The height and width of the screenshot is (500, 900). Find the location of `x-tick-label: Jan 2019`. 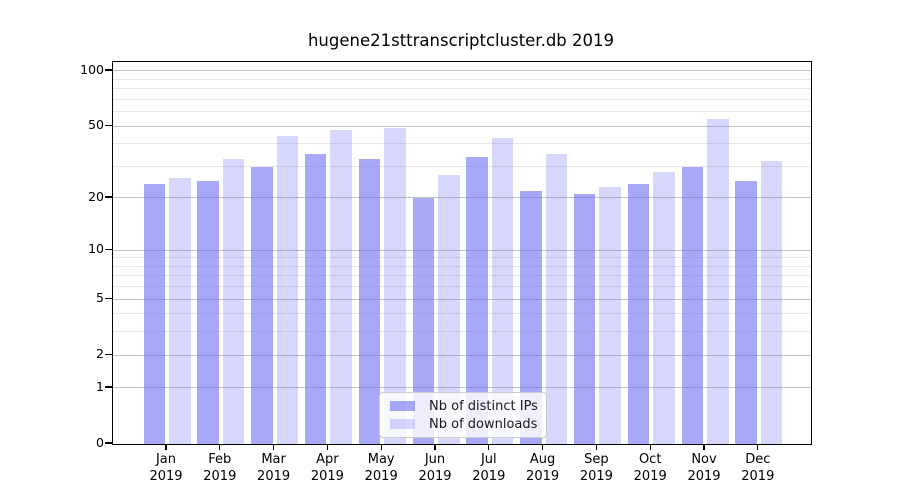

x-tick-label: Jan 2019 is located at coordinates (166, 468).